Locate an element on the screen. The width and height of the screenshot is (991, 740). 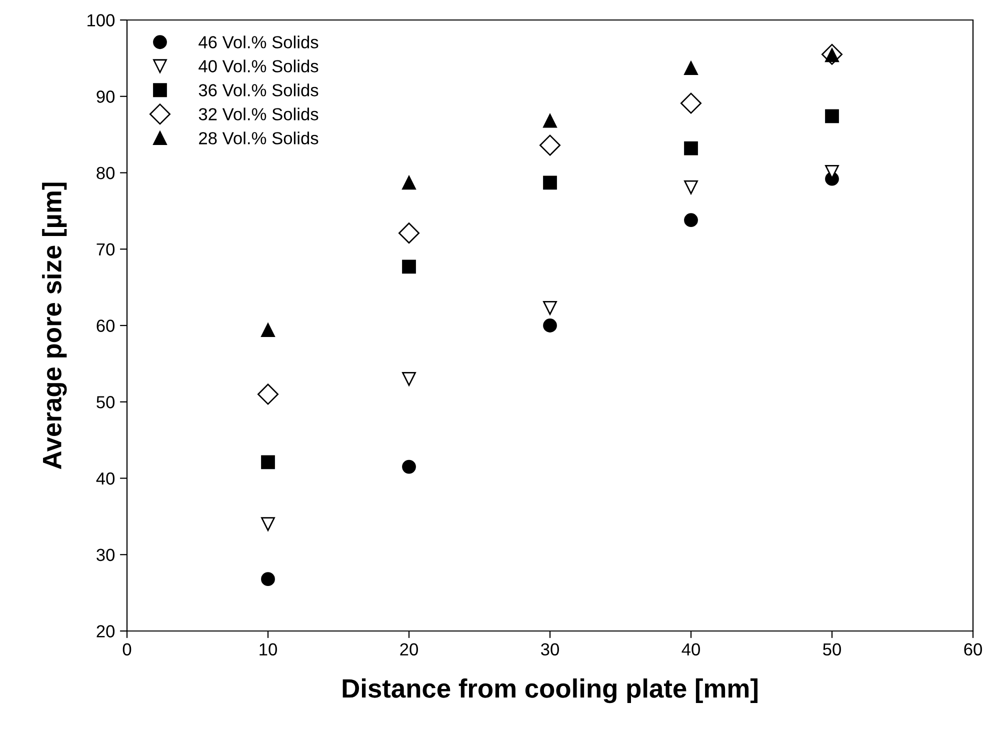
y-tick-label: 70 is located at coordinates (105, 249).